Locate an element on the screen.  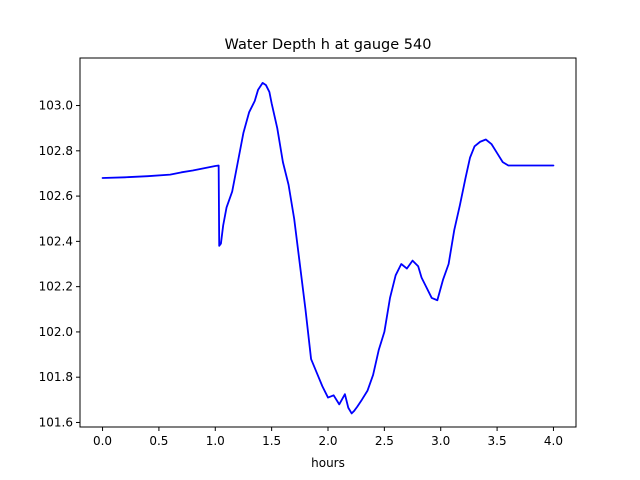
y-tick-label: 102.2 is located at coordinates (56, 287).